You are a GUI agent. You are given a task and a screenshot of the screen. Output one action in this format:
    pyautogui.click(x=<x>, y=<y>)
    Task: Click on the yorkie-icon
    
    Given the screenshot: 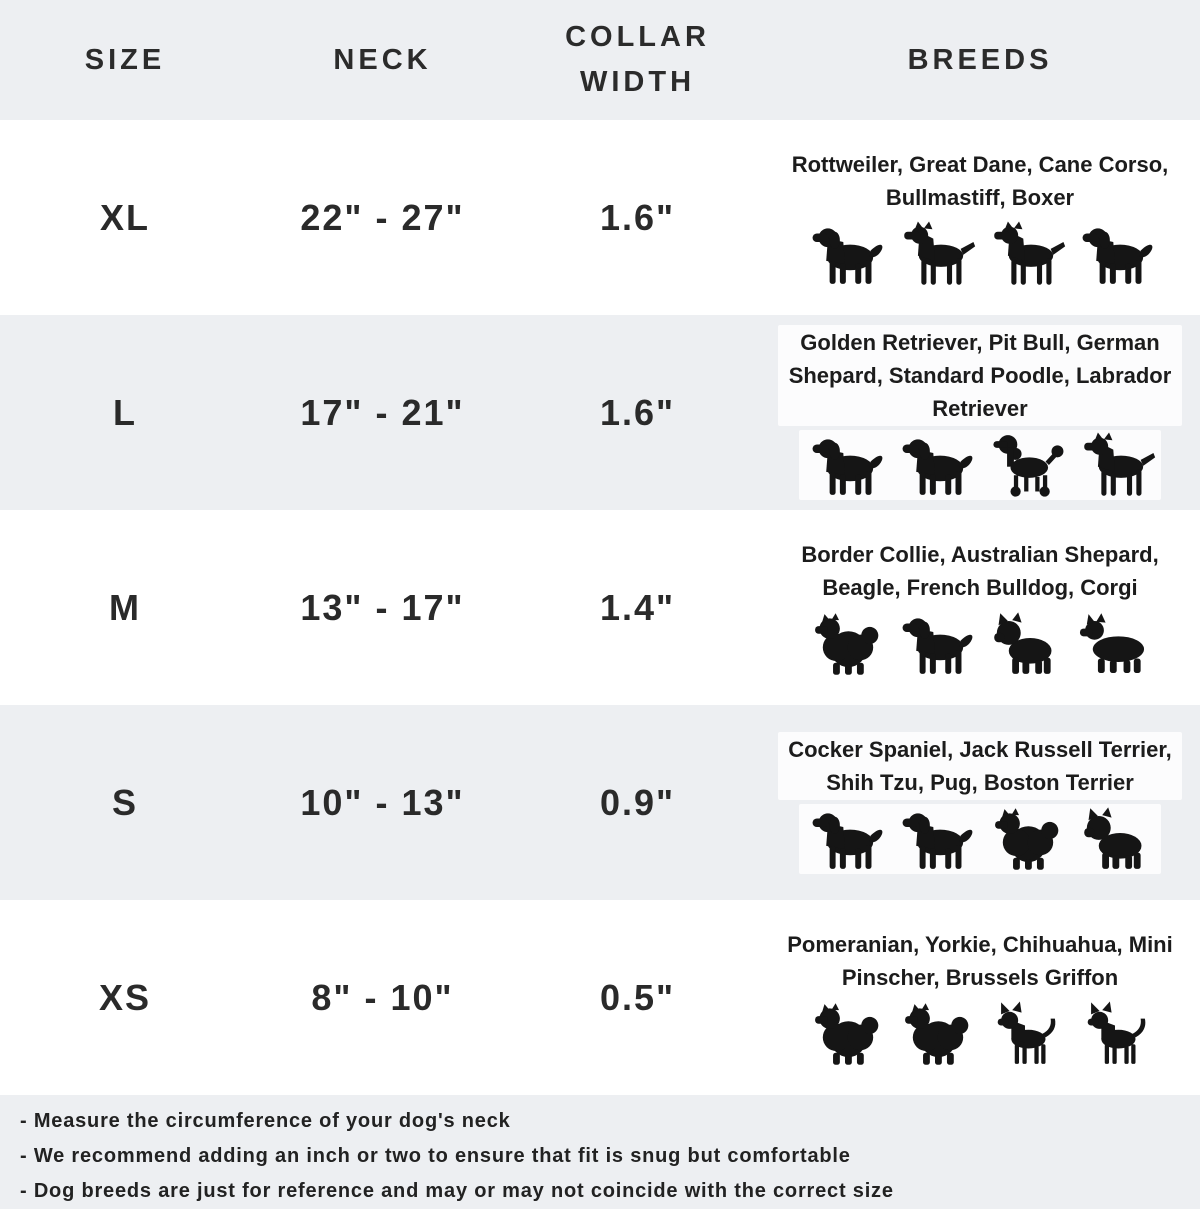 What is the action you would take?
    pyautogui.click(x=935, y=1034)
    